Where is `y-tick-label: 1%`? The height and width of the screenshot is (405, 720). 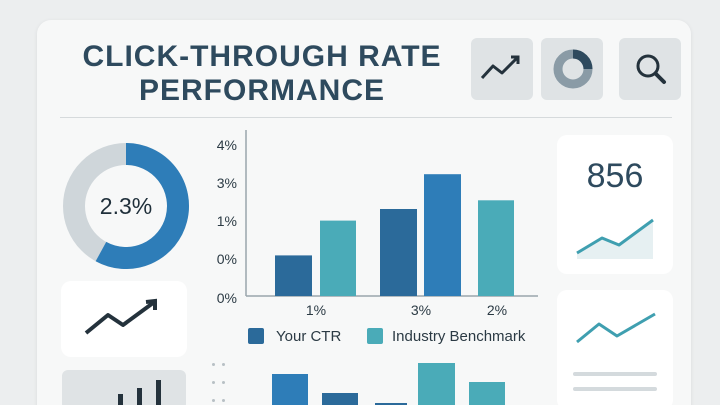 y-tick-label: 1% is located at coordinates (226, 221).